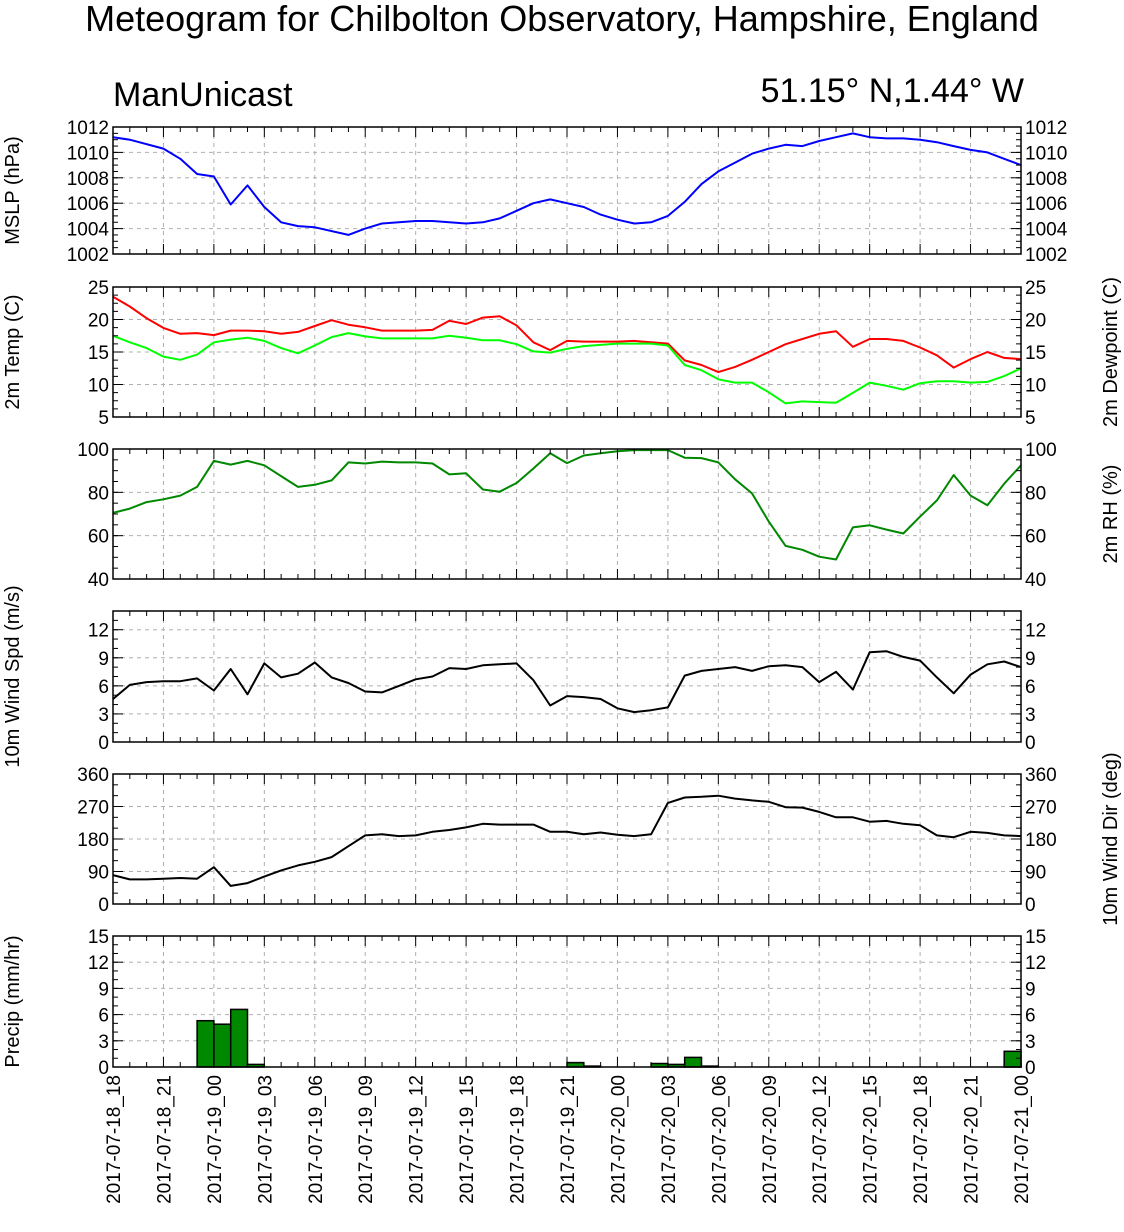 The image size is (1124, 1232). What do you see at coordinates (1046, 230) in the screenshot?
I see `mslp-ytick-label-right: 1004` at bounding box center [1046, 230].